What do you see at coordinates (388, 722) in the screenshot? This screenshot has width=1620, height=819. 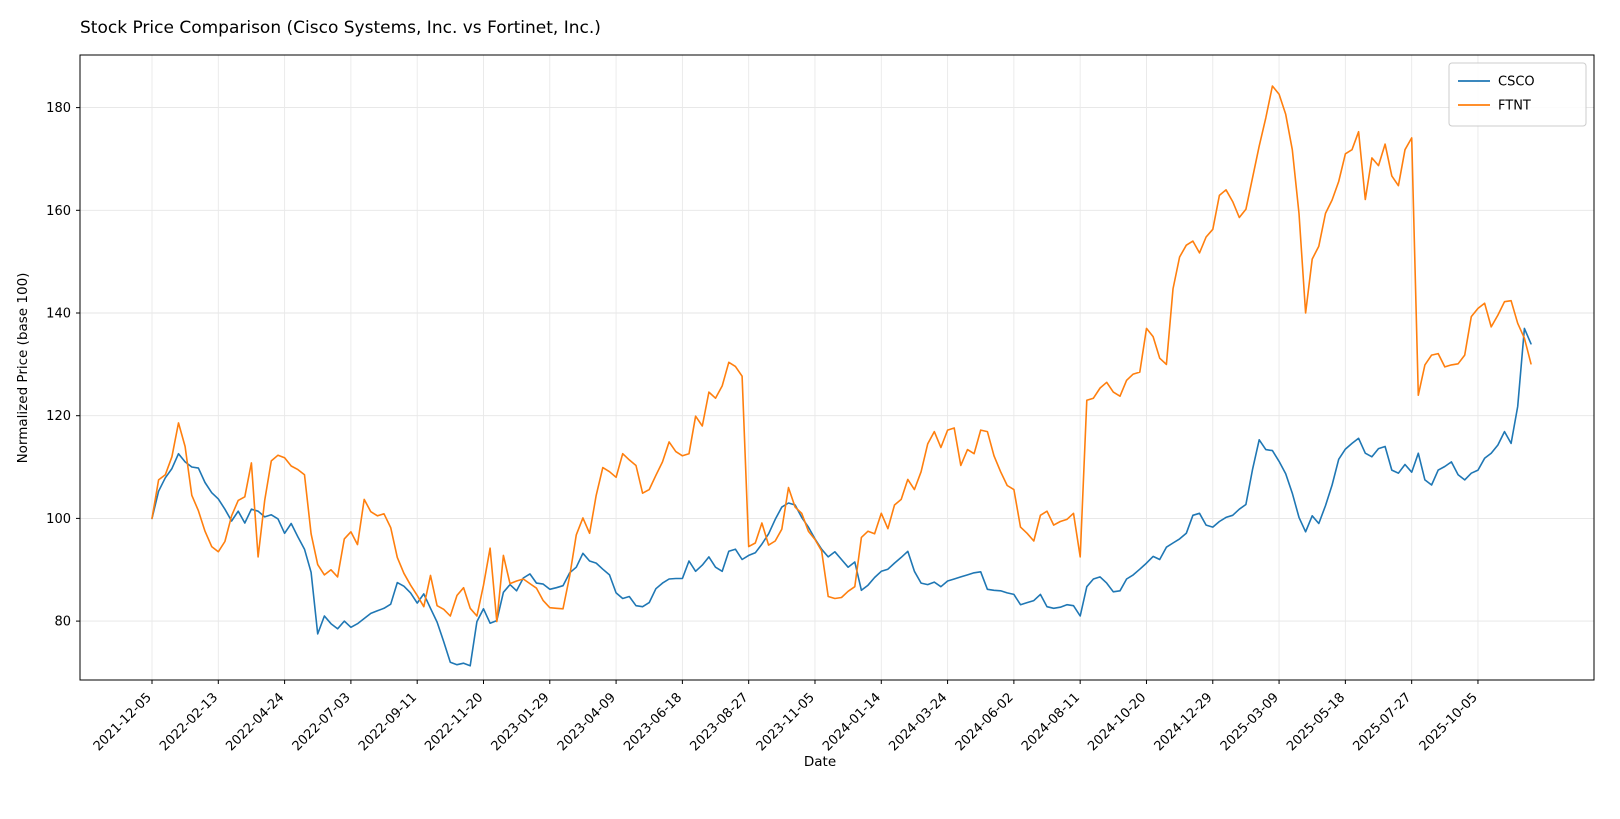 I see `x-tick-label: 2022-09-11` at bounding box center [388, 722].